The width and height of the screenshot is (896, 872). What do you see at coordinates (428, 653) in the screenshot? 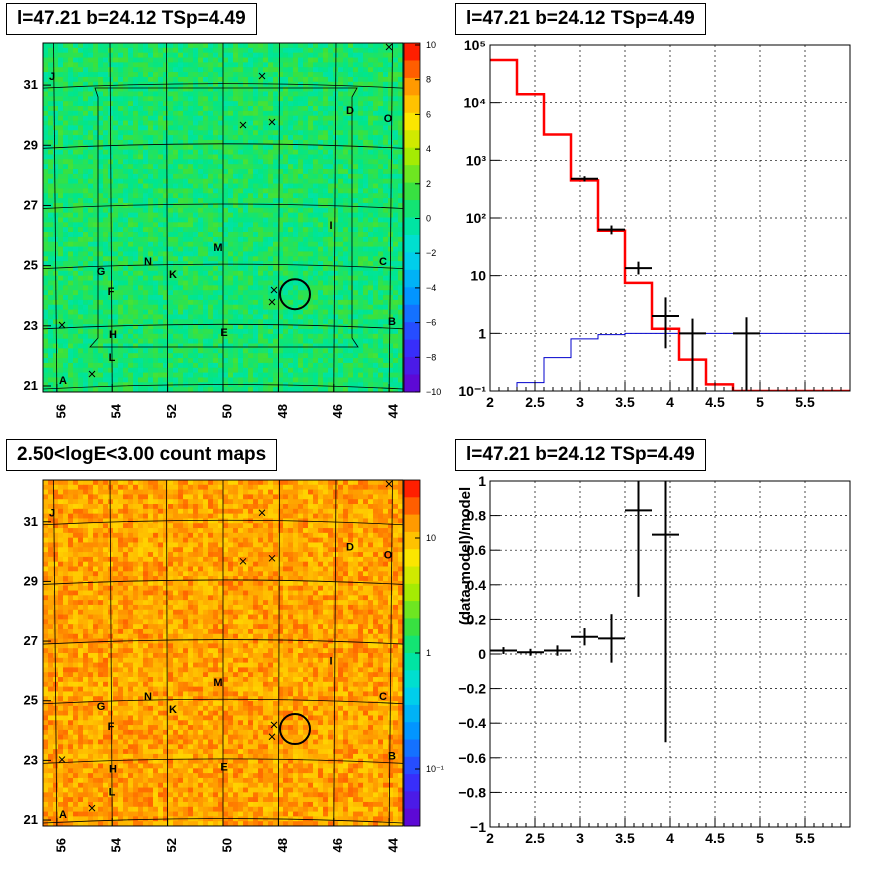
I see `colorbar-tick-label: 1` at bounding box center [428, 653].